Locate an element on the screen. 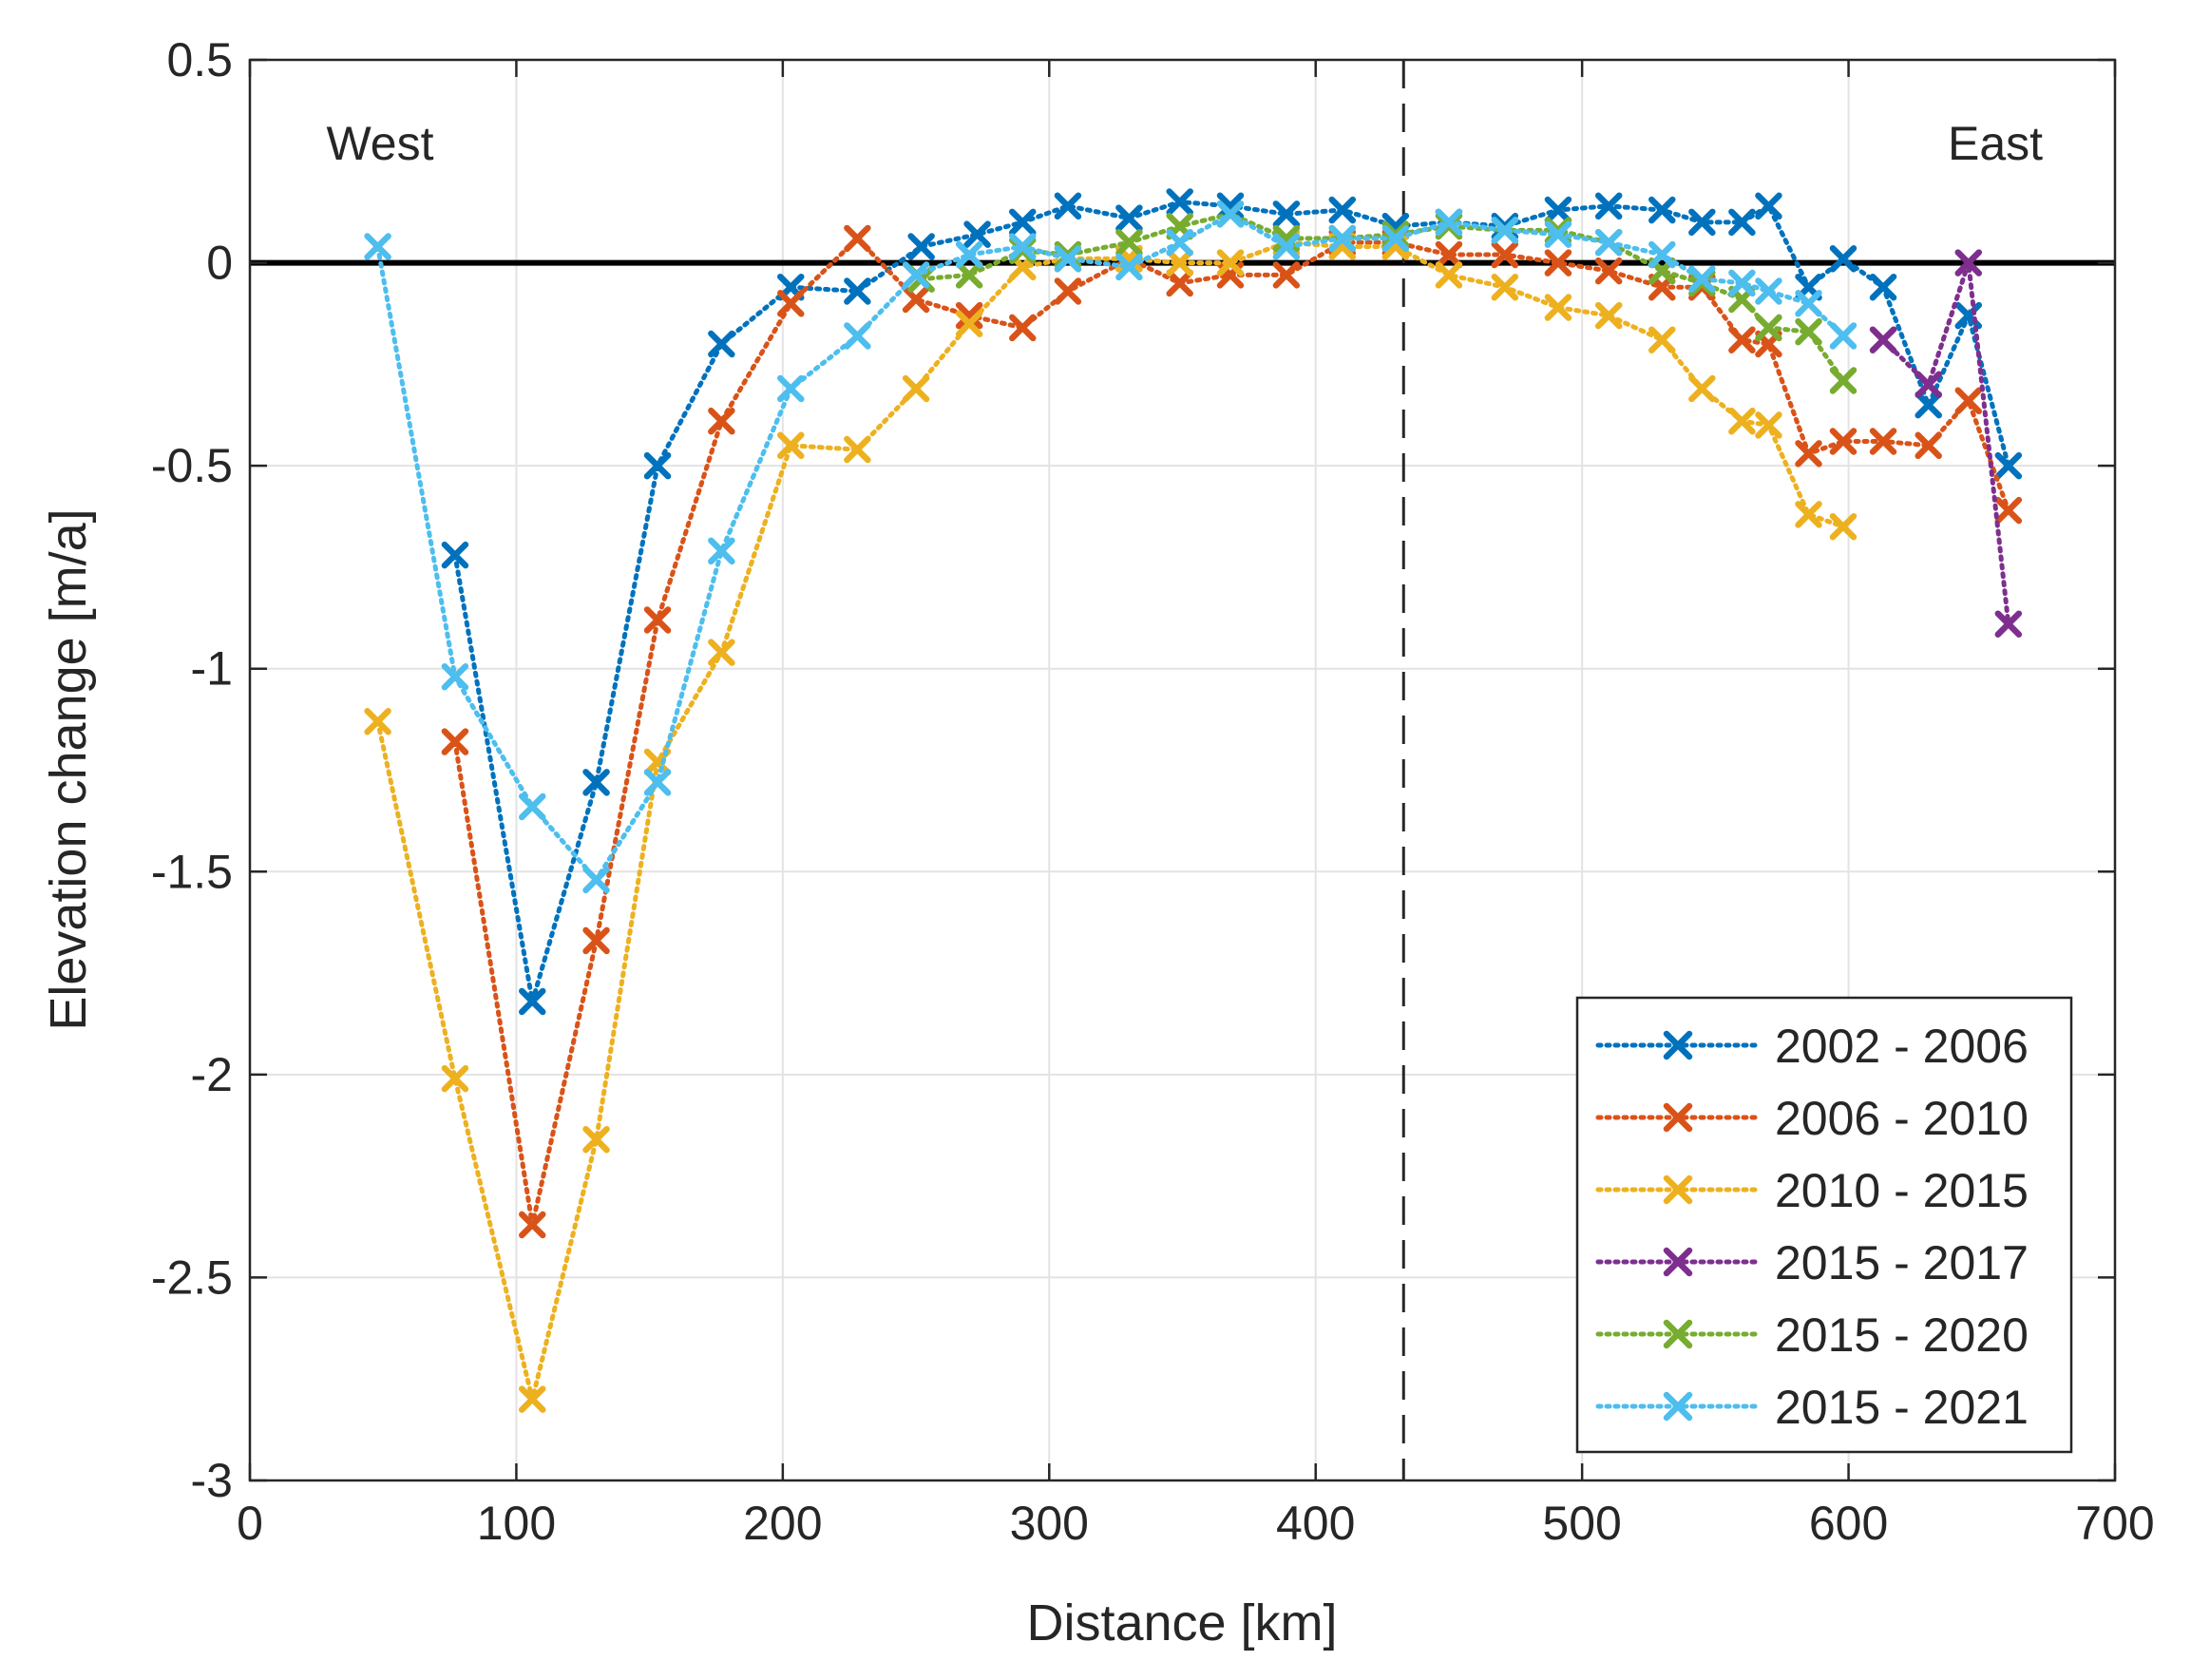 The width and height of the screenshot is (2191, 1680). legend-label: 2006 - 2010 is located at coordinates (1902, 1118).